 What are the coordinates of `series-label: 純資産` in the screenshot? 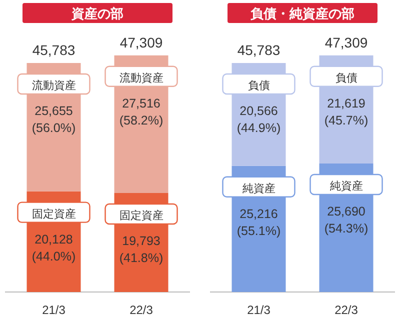 It's located at (259, 188).